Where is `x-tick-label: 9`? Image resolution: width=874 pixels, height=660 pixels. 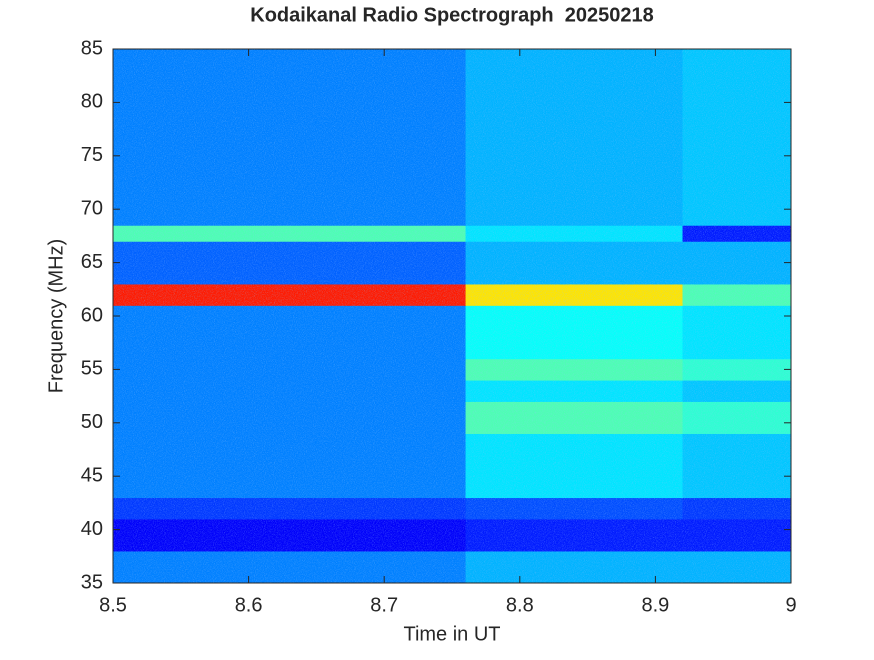
x-tick-label: 9 is located at coordinates (790, 605).